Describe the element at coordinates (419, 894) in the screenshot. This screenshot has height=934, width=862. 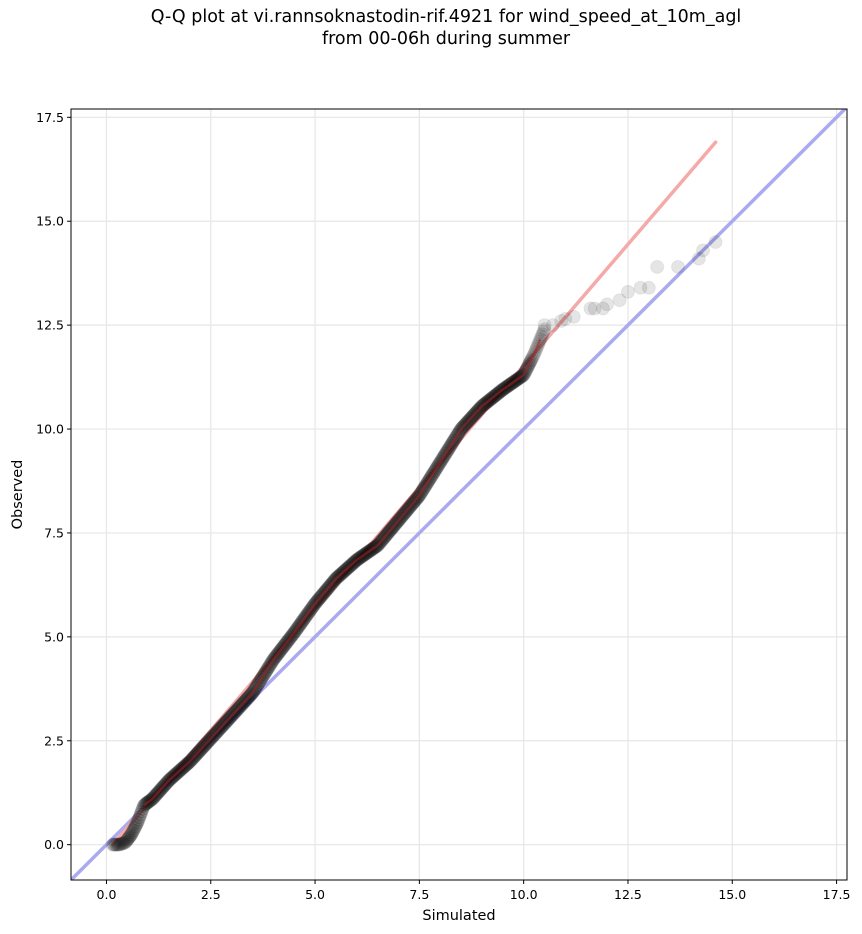
I see `x-tick-label: 7.5` at that location.